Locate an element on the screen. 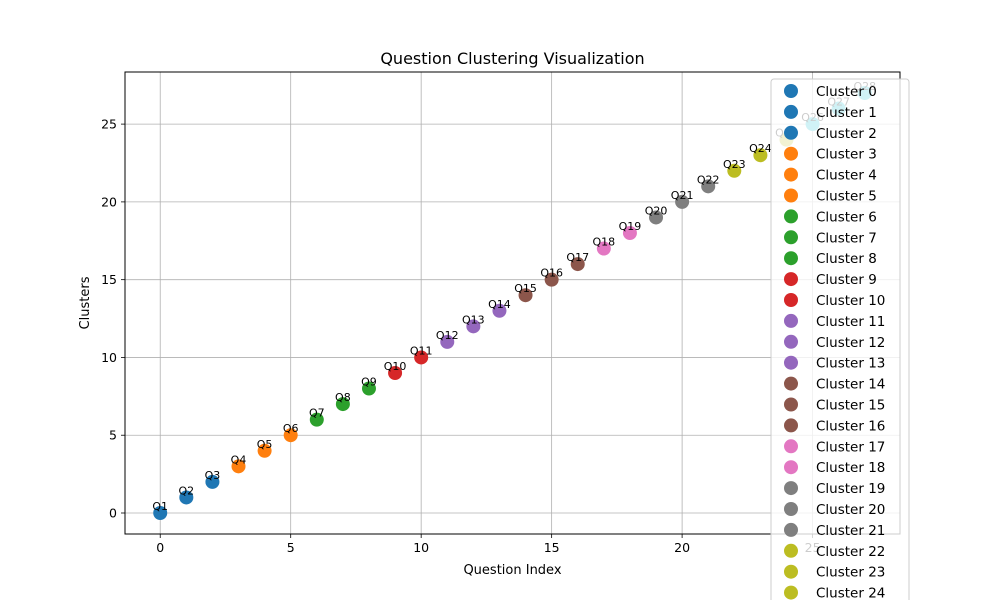 Image resolution: width=1000 pixels, height=600 pixels. y-tick-label: 25 is located at coordinates (109, 124).